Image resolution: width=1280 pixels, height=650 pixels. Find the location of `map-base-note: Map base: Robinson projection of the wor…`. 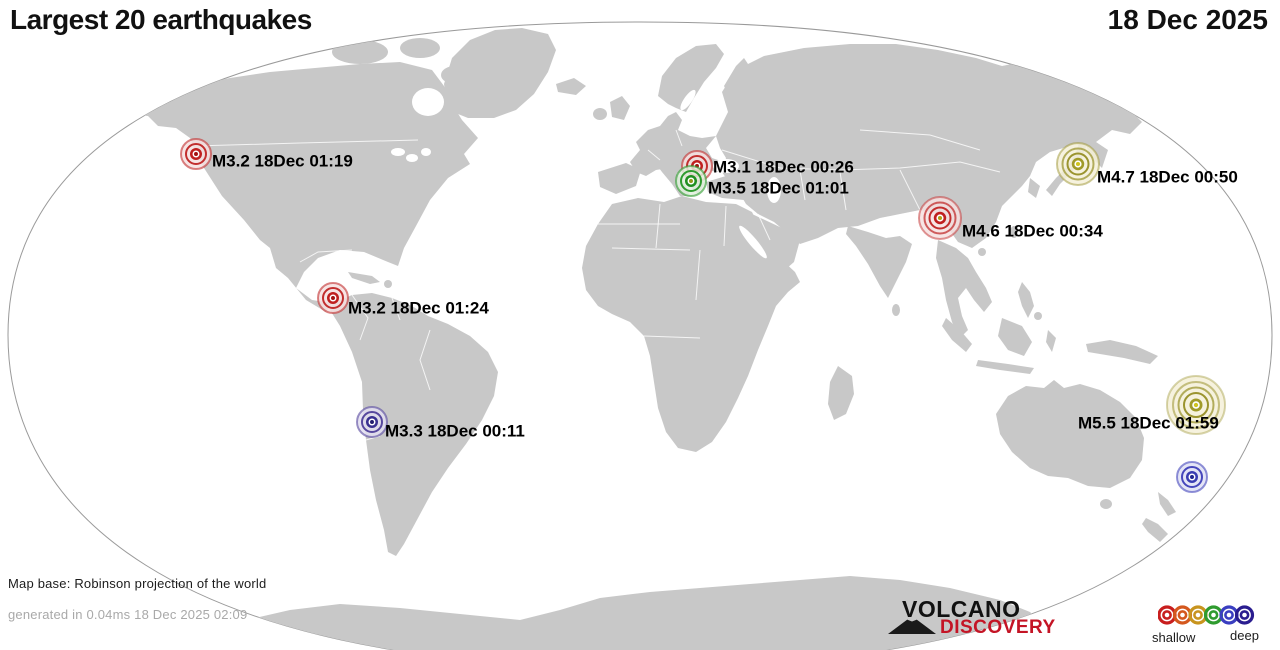

map-base-note: Map base: Robinson projection of the wor… is located at coordinates (137, 583).